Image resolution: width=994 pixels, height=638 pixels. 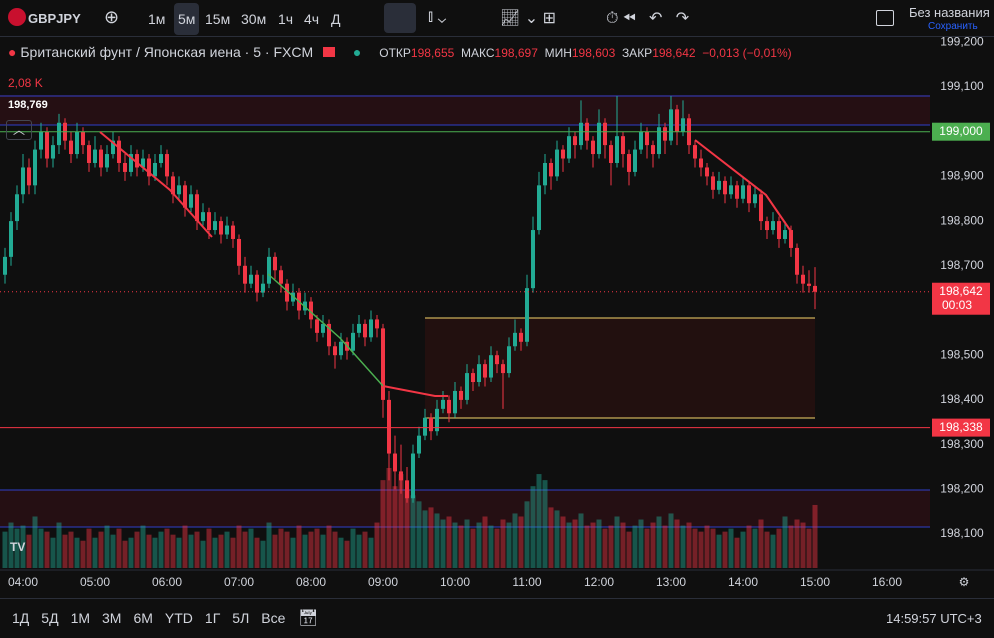 What do you see at coordinates (218, 19) in the screenshot?
I see `interval-button: 15м` at bounding box center [218, 19].